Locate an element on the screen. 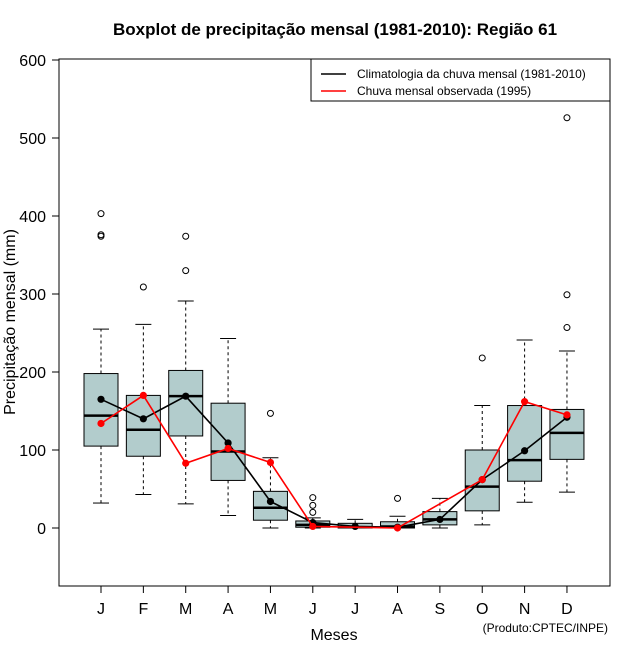  x-axis-label: Meses is located at coordinates (333, 635).